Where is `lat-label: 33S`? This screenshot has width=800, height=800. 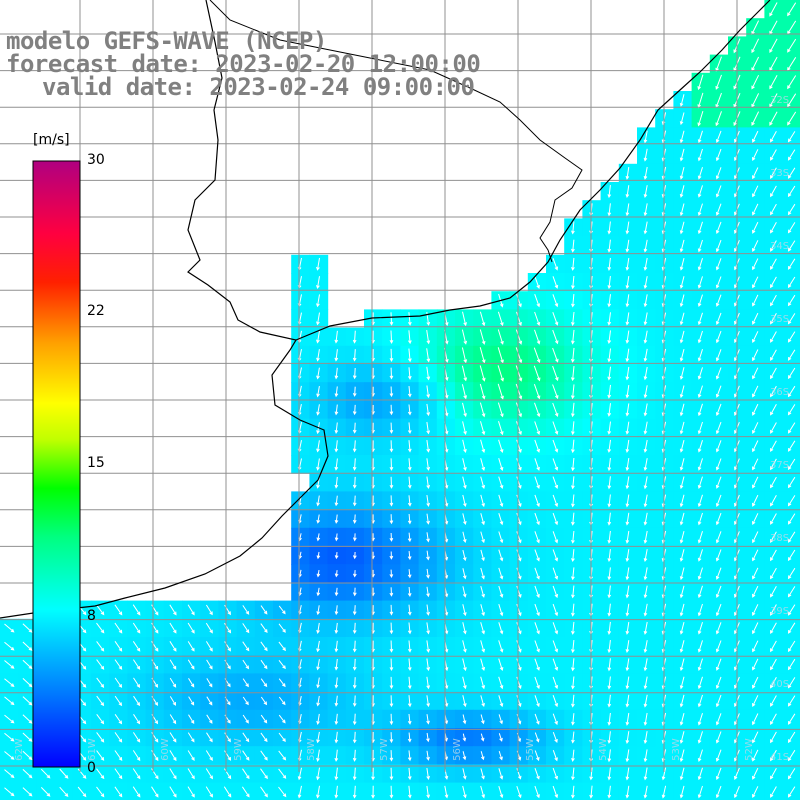
lat-label: 33S is located at coordinates (780, 173).